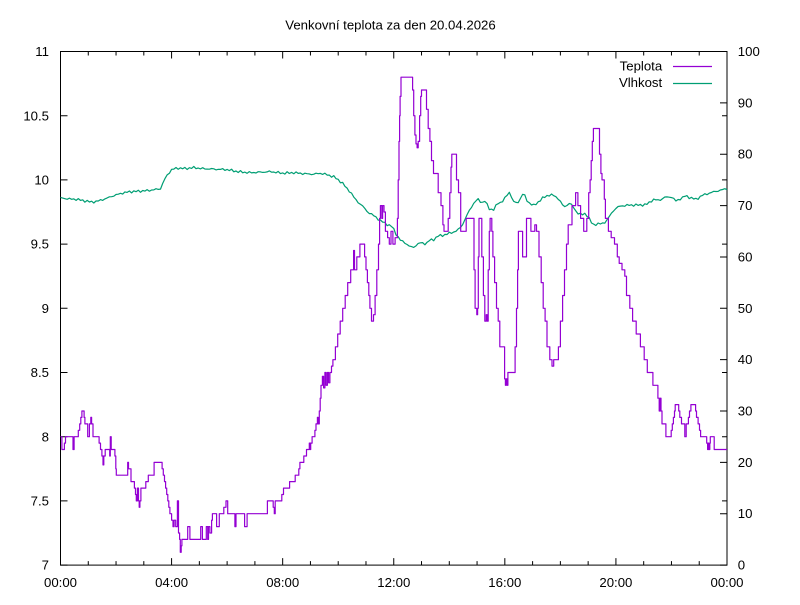 Image resolution: width=800 pixels, height=605 pixels. I want to click on svg-text: 10.5, so click(36, 115).